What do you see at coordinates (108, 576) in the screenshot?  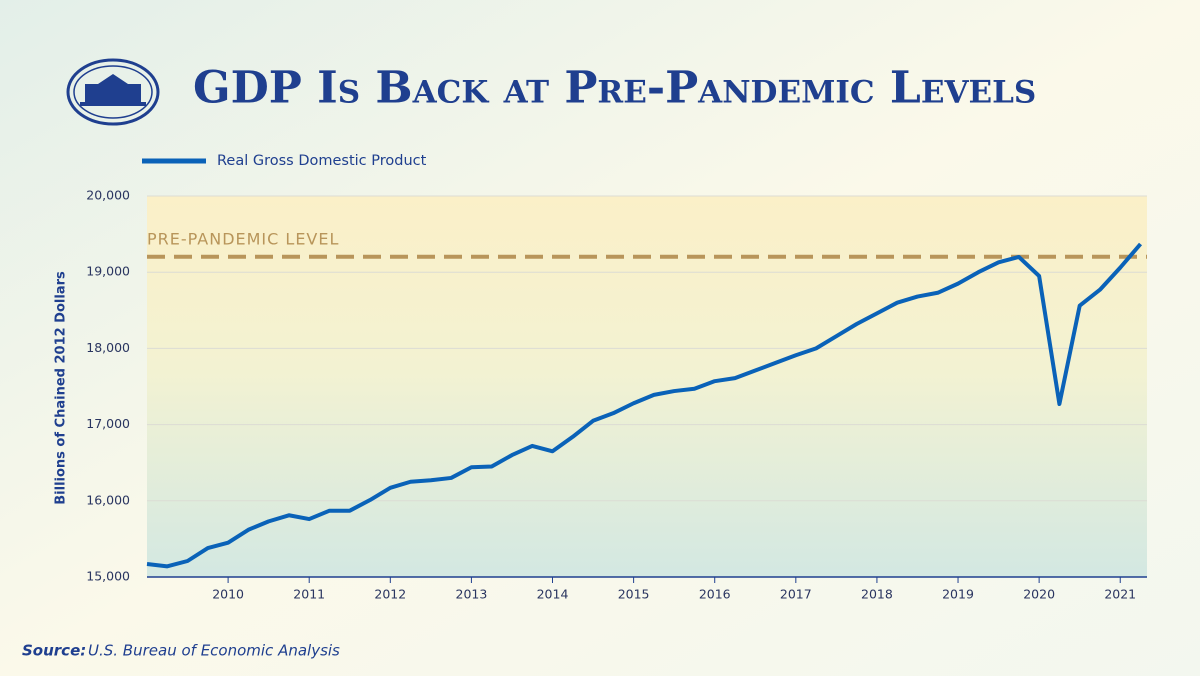 I see `y-tick-label: 15,000` at bounding box center [108, 576].